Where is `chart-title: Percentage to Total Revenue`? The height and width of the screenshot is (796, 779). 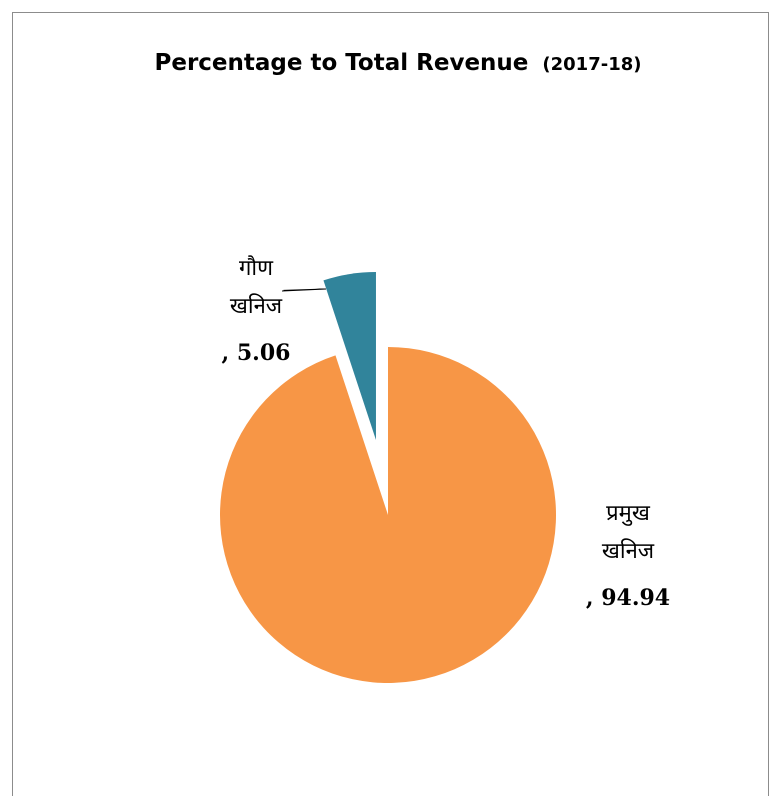 chart-title: Percentage to Total Revenue is located at coordinates (342, 63).